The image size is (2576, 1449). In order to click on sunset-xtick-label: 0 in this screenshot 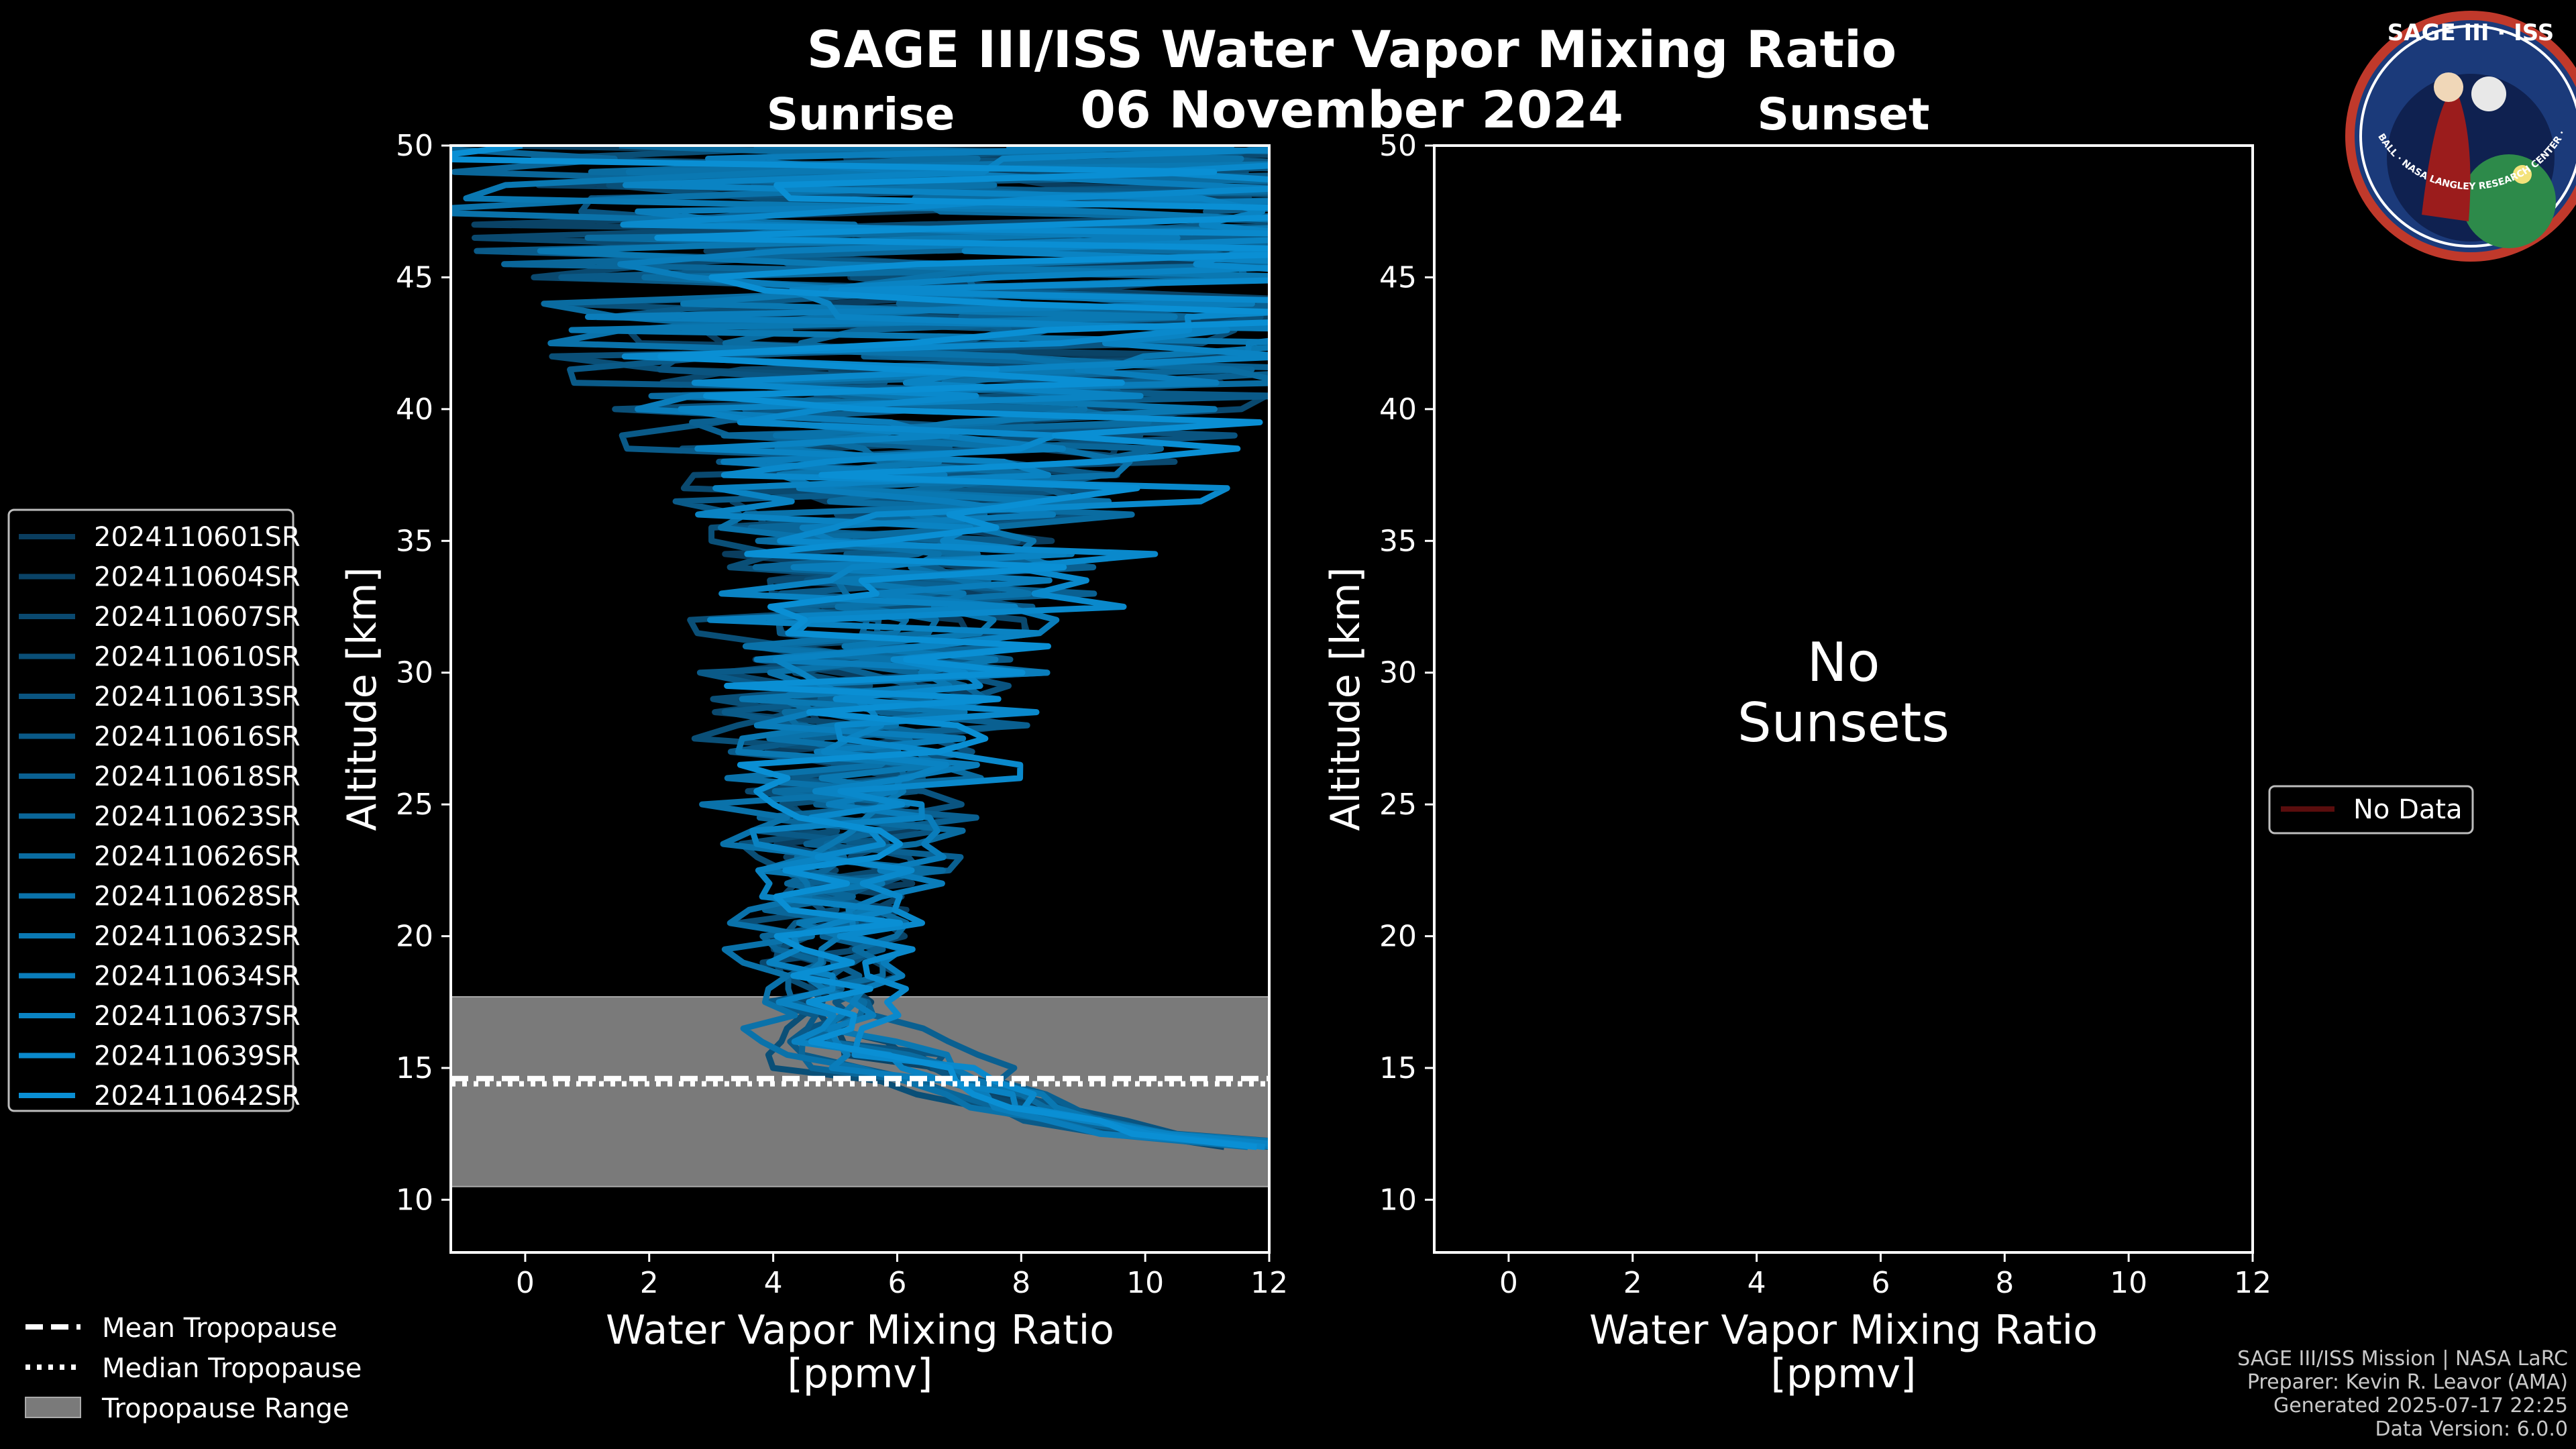, I will do `click(1508, 1283)`.